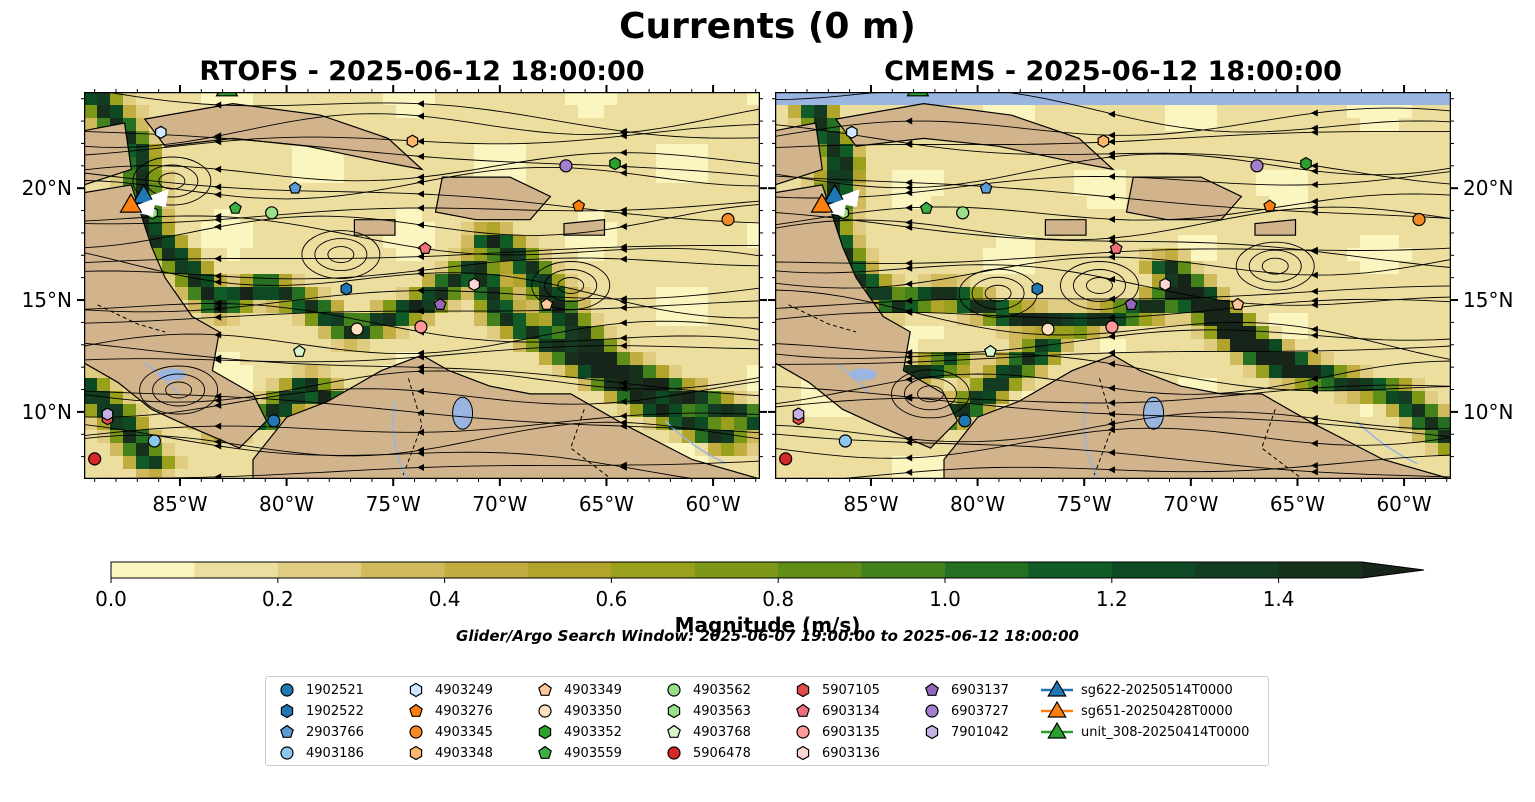  What do you see at coordinates (47, 188) in the screenshot?
I see `y-tick-label: 20°N` at bounding box center [47, 188].